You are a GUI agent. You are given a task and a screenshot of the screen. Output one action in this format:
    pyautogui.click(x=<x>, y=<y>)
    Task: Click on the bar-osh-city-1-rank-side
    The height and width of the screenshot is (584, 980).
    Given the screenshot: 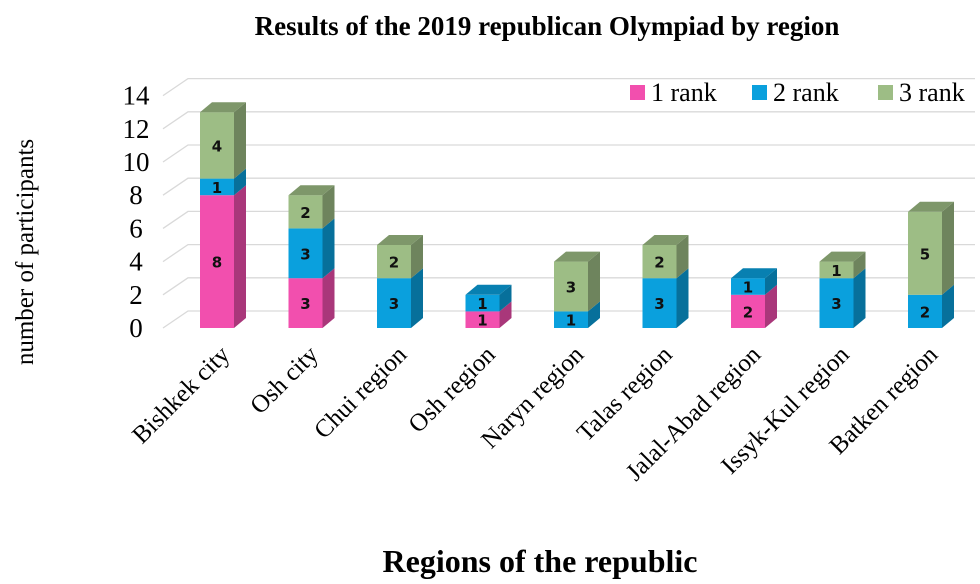 What is the action you would take?
    pyautogui.click(x=328, y=298)
    